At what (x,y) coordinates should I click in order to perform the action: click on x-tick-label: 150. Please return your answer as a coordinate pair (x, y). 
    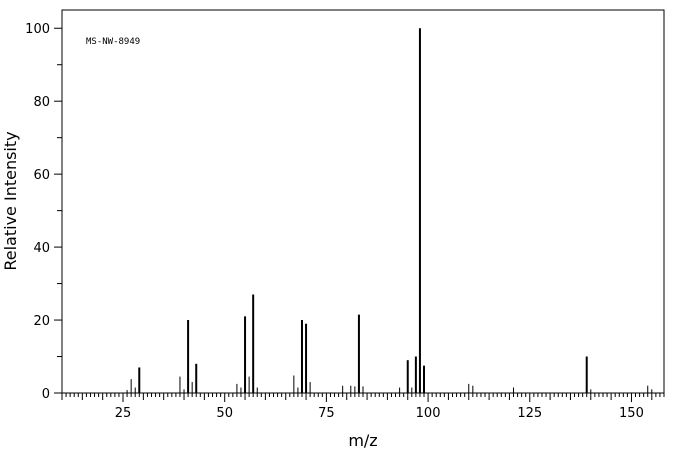
    Looking at the image, I should click on (631, 413).